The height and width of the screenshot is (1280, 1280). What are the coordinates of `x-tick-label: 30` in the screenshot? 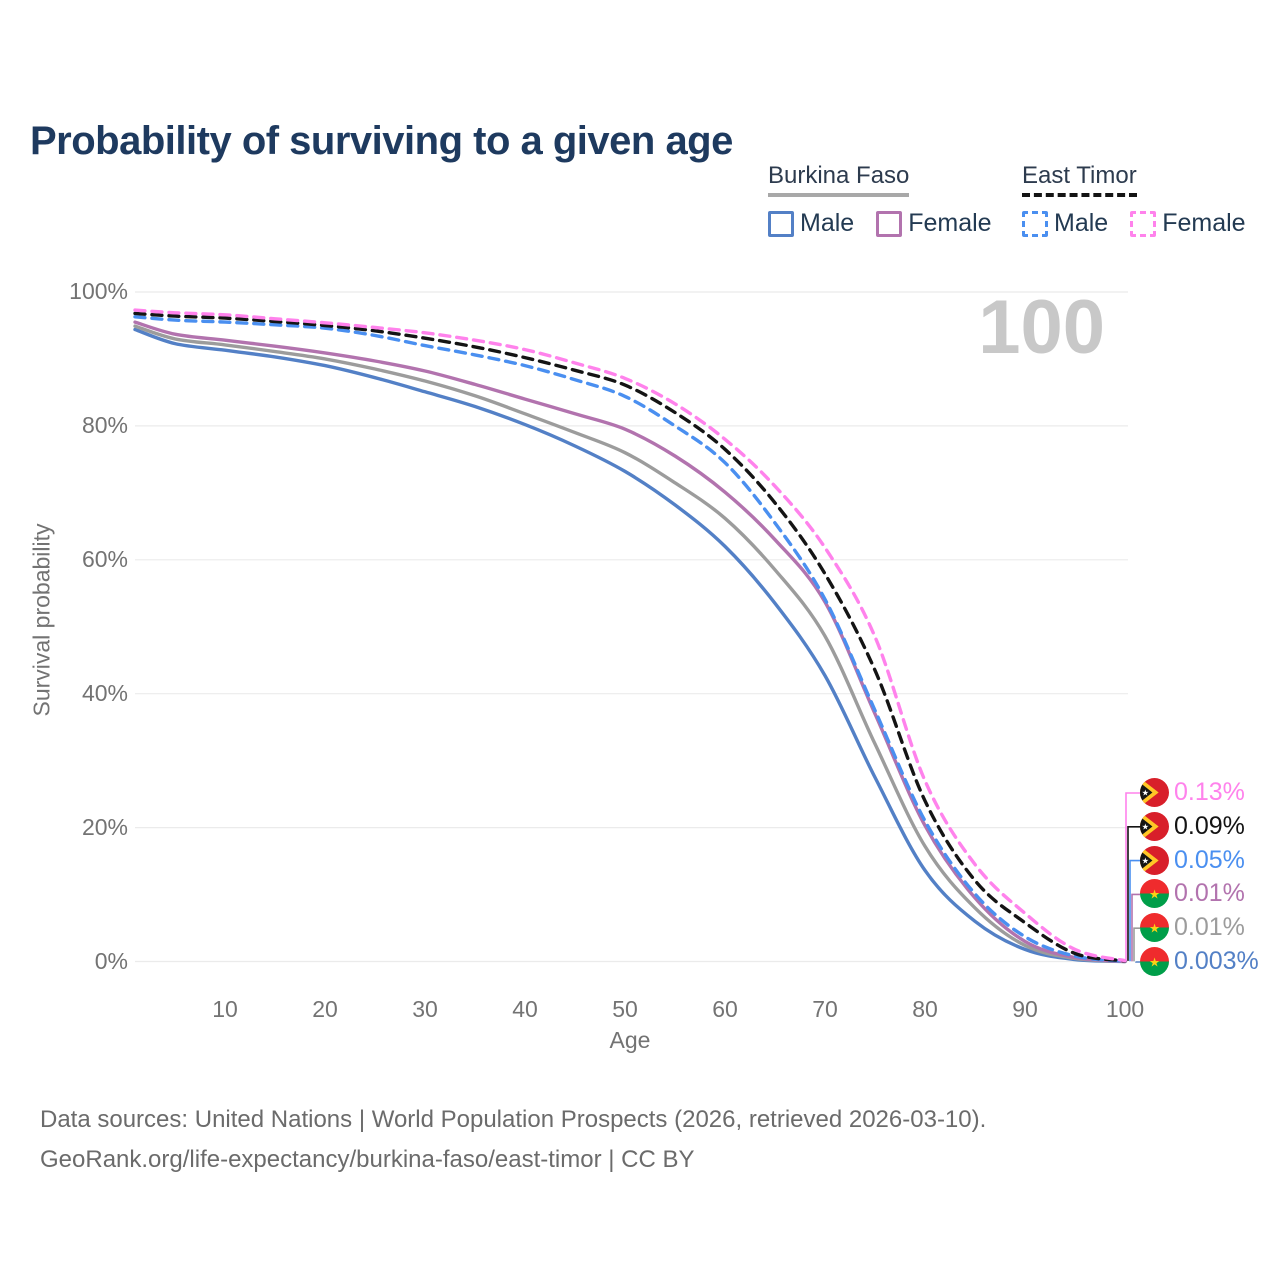 It's located at (425, 1009).